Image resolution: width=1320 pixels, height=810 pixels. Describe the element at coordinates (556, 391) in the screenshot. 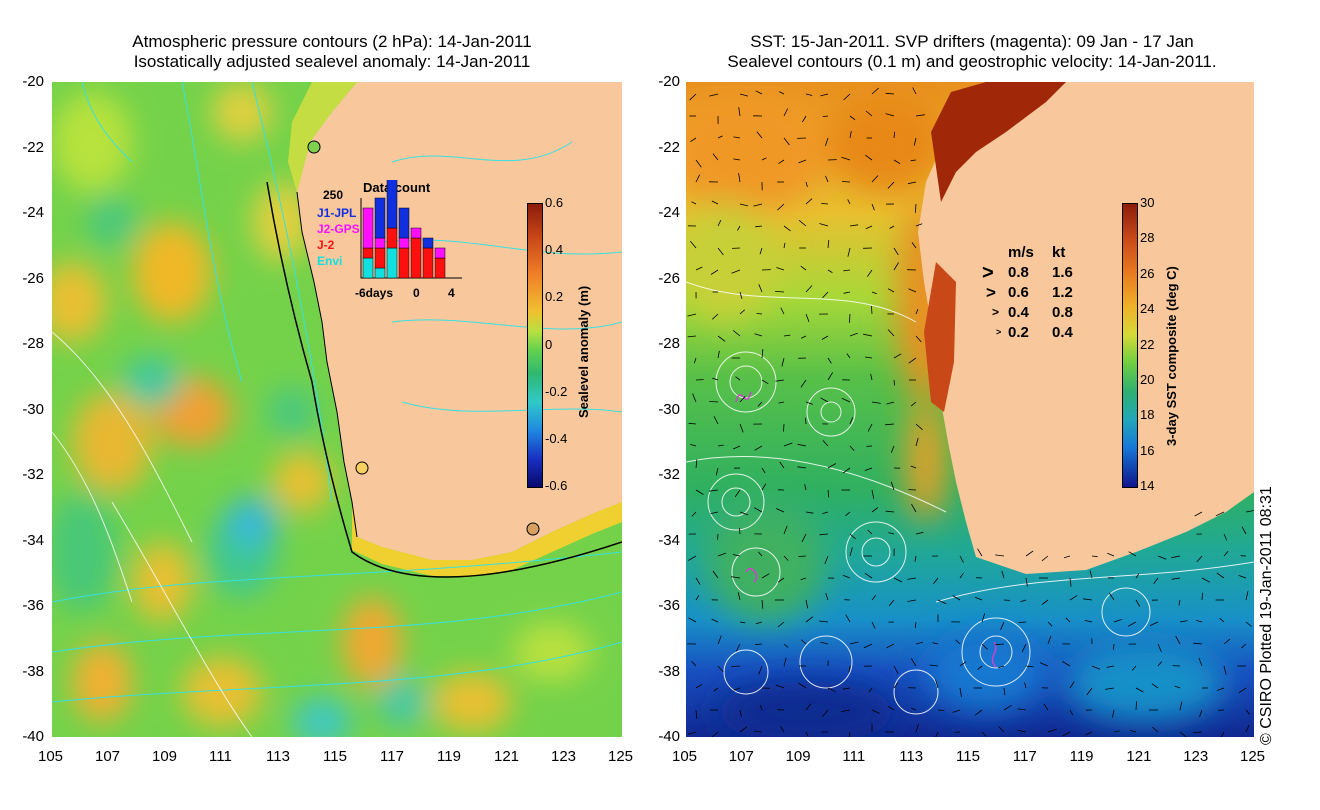

I see `sla-colorbar-tick-4: -0.2` at that location.